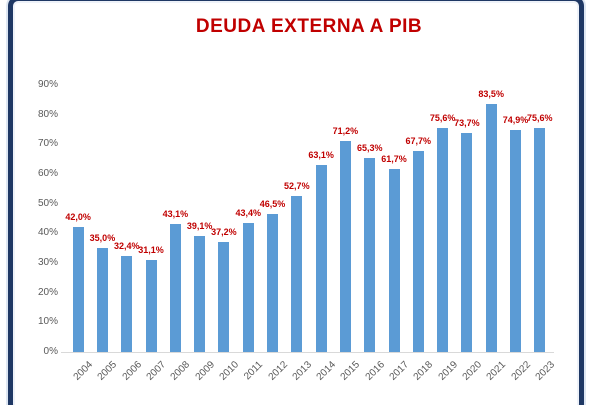  I want to click on x-tick-2021: 2021, so click(496, 371).